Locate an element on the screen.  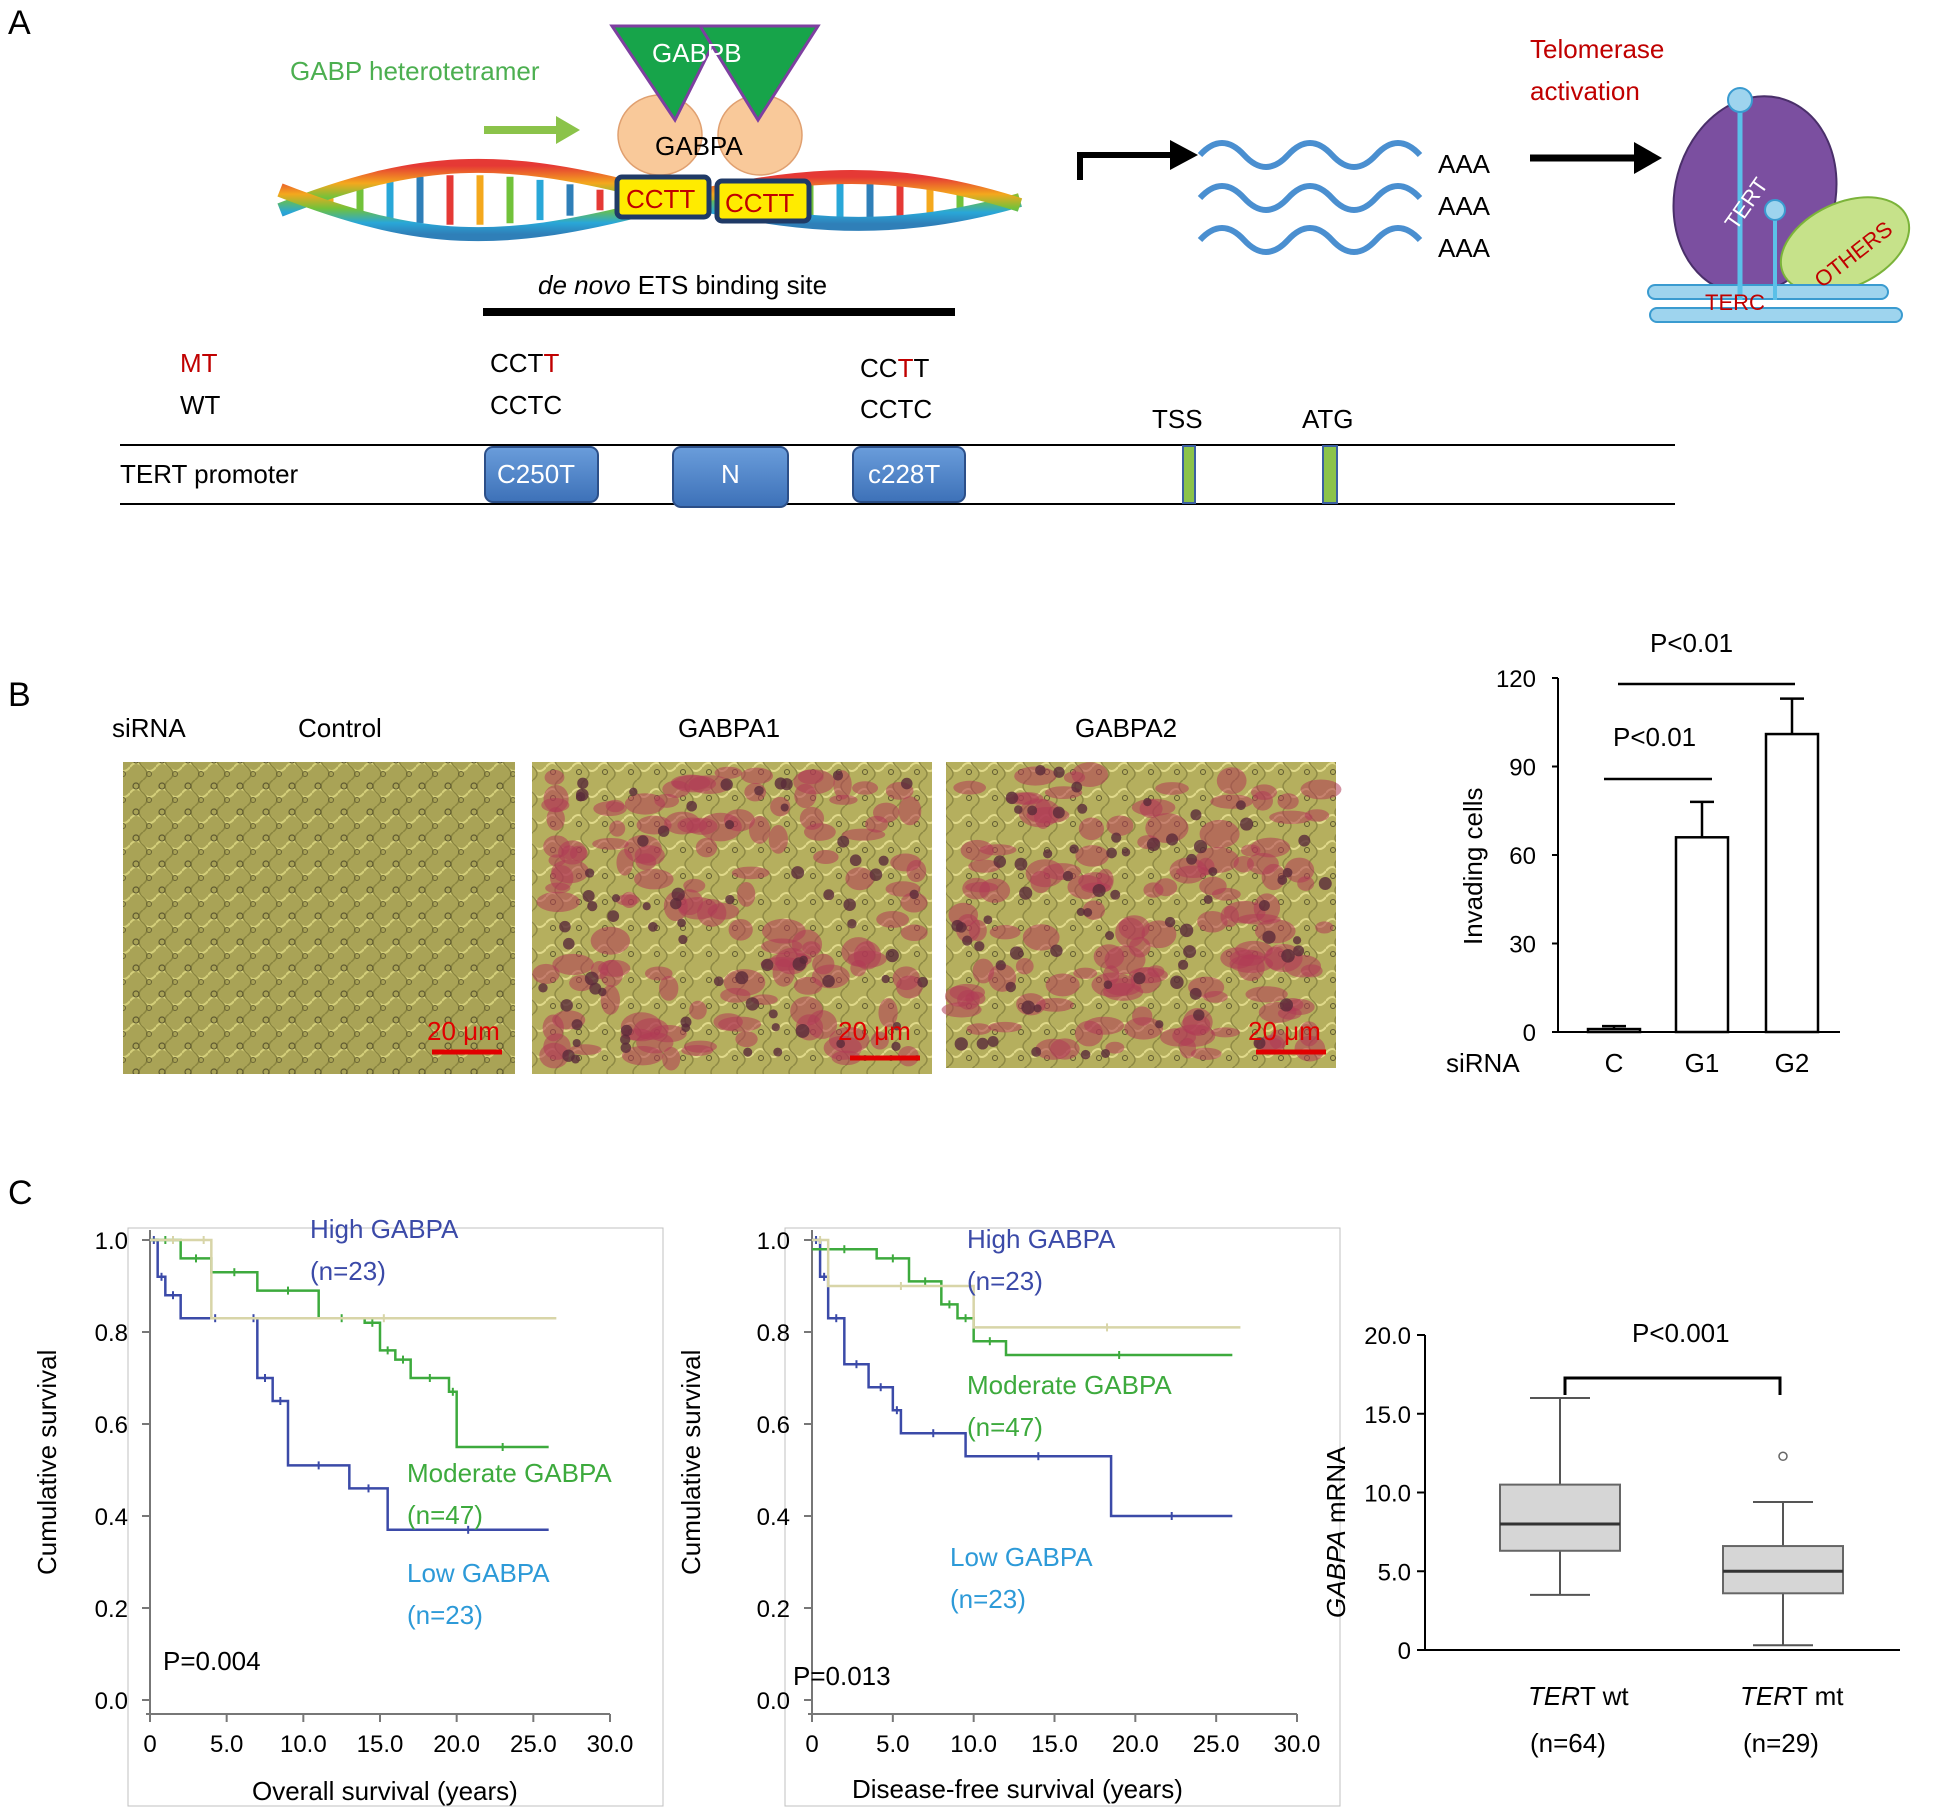
green-arrow-icon is located at coordinates (532, 130).